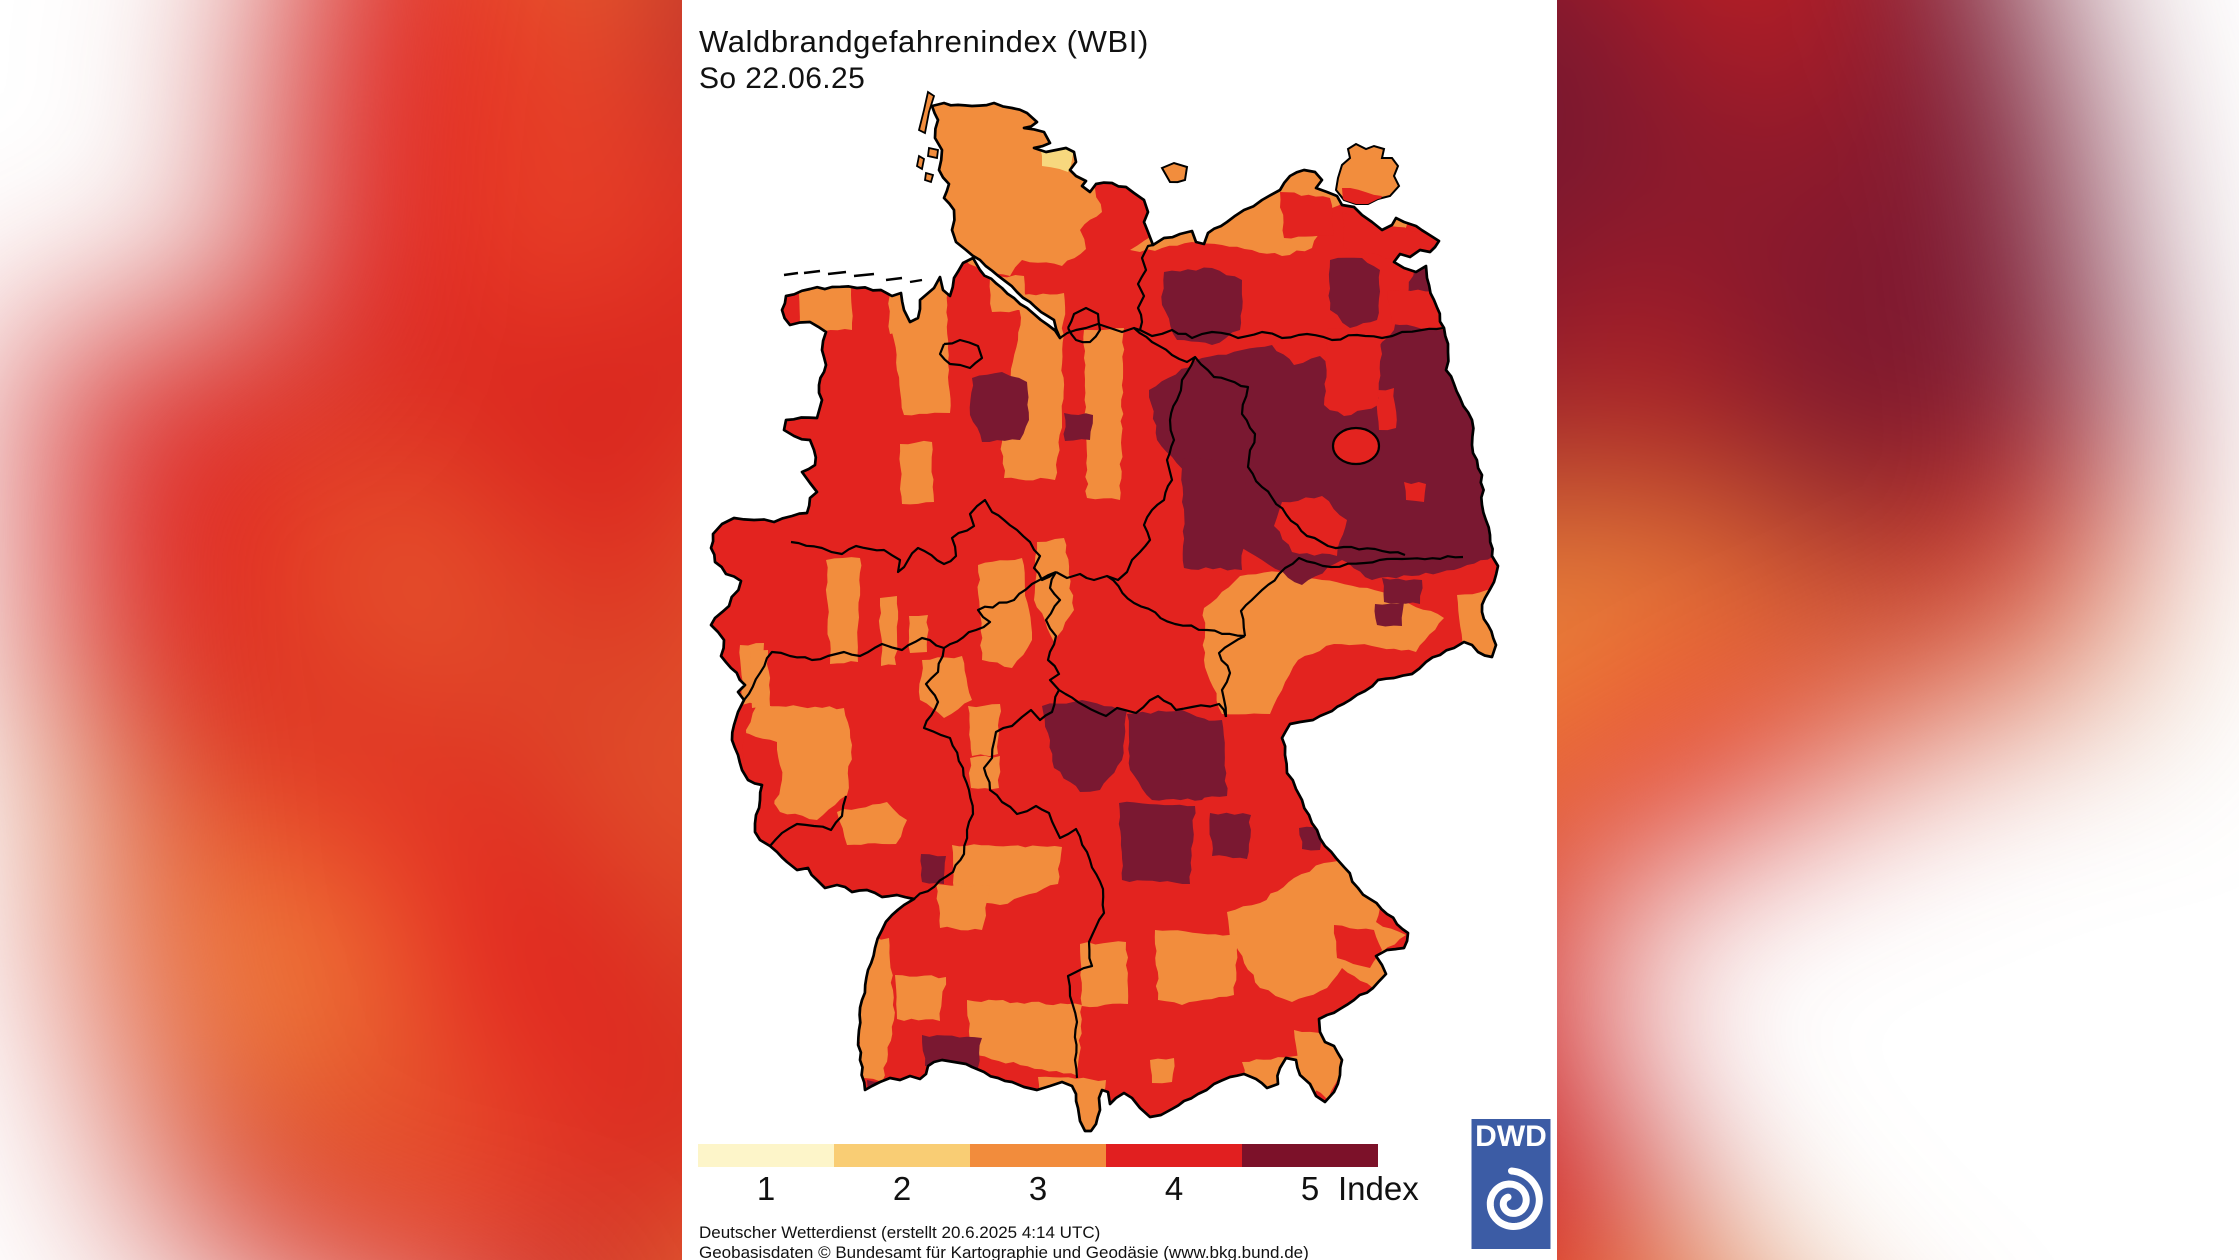 Image resolution: width=2239 pixels, height=1260 pixels. I want to click on svg-text: 5, so click(1310, 1188).